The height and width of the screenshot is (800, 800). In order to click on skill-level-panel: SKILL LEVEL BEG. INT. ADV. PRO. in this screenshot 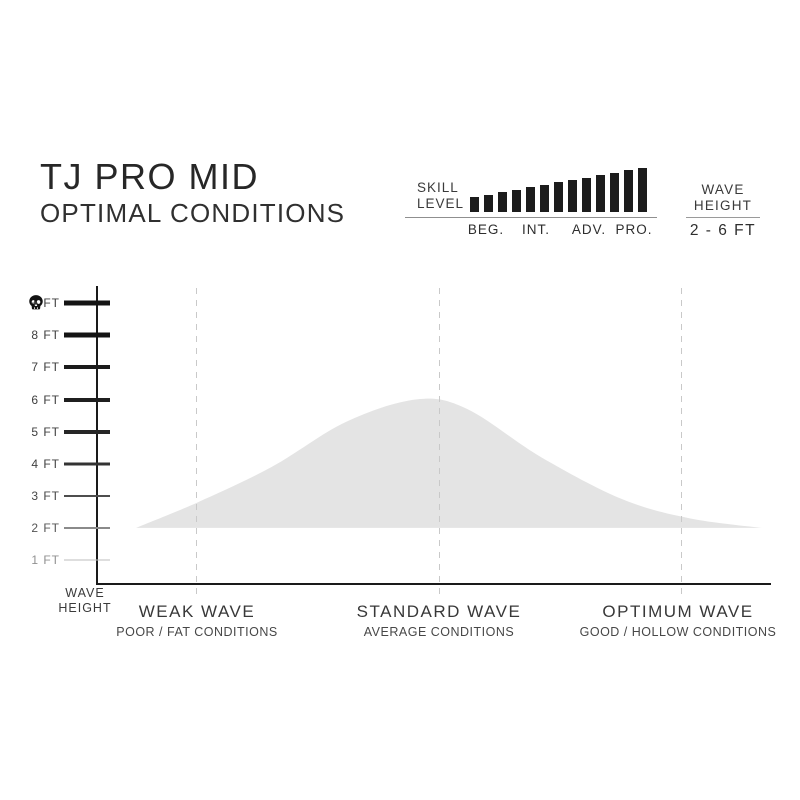, I will do `click(535, 202)`.